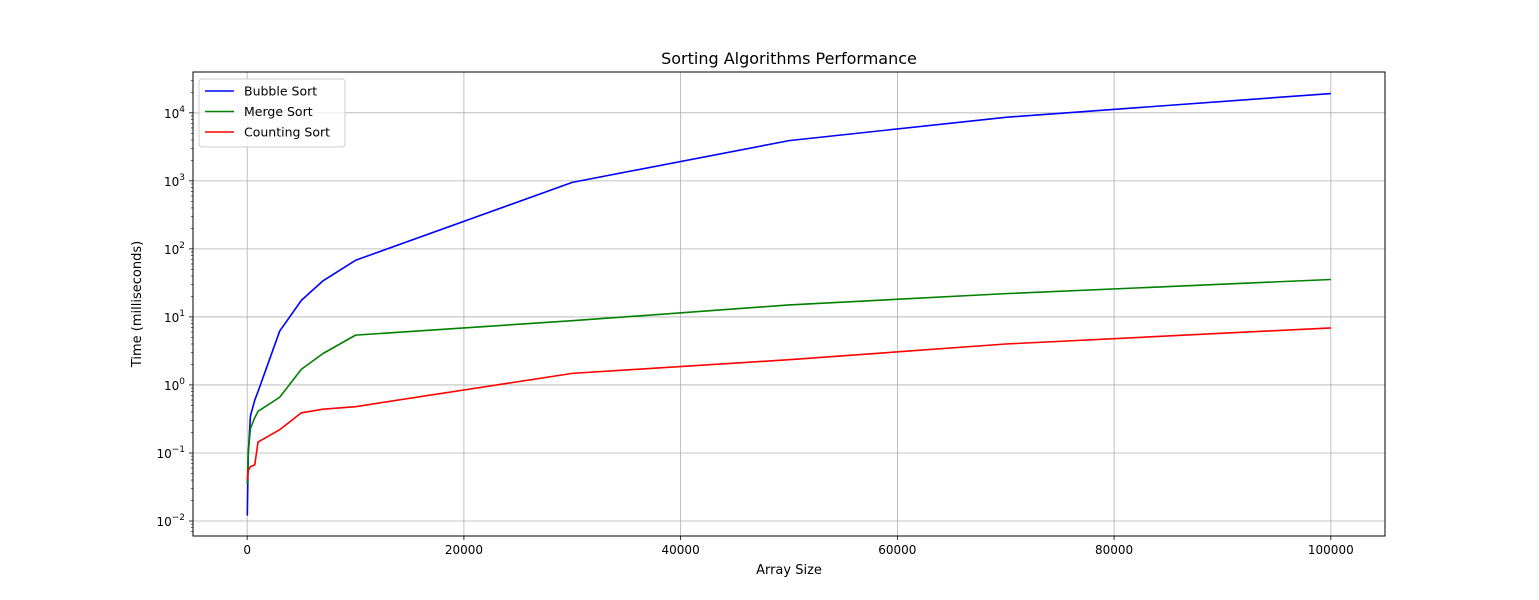 The width and height of the screenshot is (1539, 600). Describe the element at coordinates (1331, 550) in the screenshot. I see `x-tick-label: 100000` at that location.